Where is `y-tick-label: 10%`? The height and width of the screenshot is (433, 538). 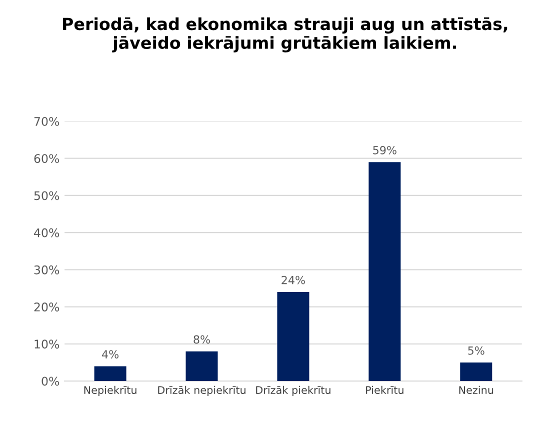
y-tick-label: 10% is located at coordinates (47, 344).